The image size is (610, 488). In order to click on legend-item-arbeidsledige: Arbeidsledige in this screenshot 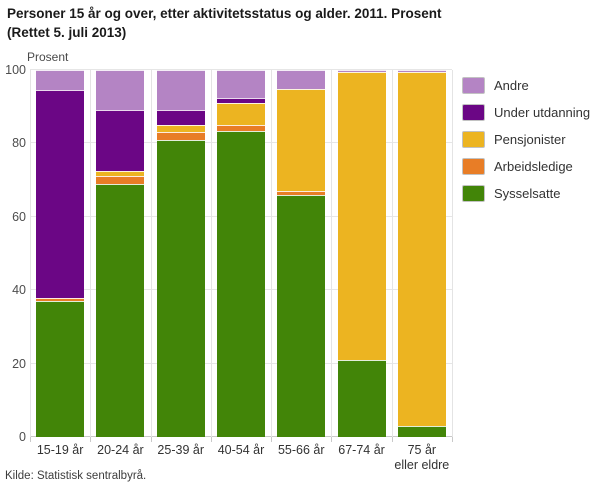, I will do `click(526, 166)`.